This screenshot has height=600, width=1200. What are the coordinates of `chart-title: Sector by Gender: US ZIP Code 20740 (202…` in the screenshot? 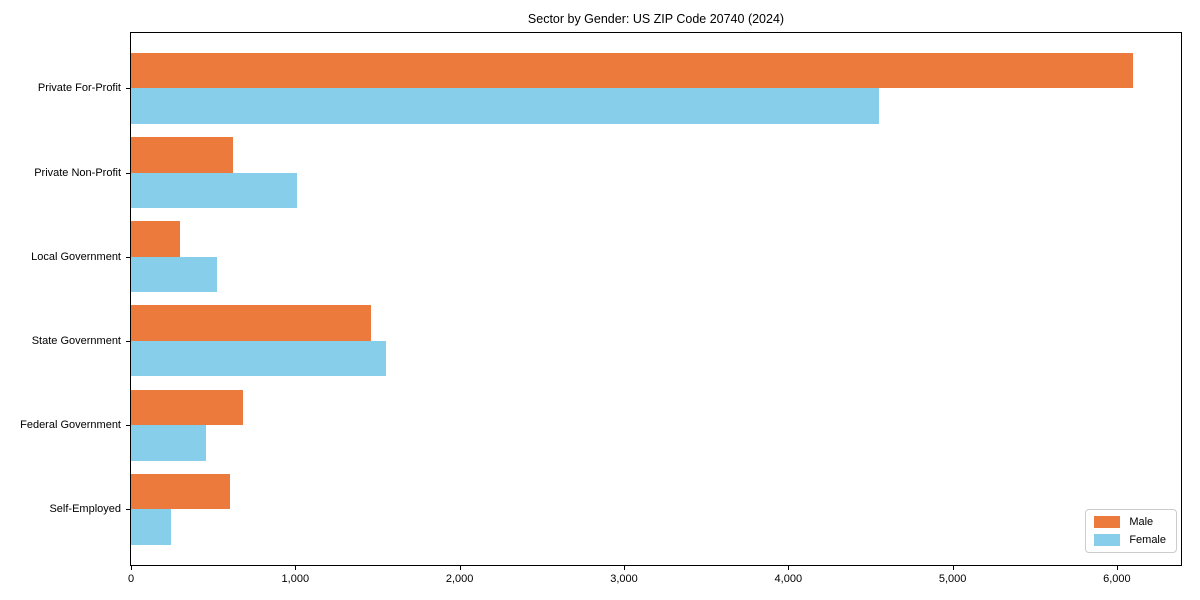 It's located at (656, 19).